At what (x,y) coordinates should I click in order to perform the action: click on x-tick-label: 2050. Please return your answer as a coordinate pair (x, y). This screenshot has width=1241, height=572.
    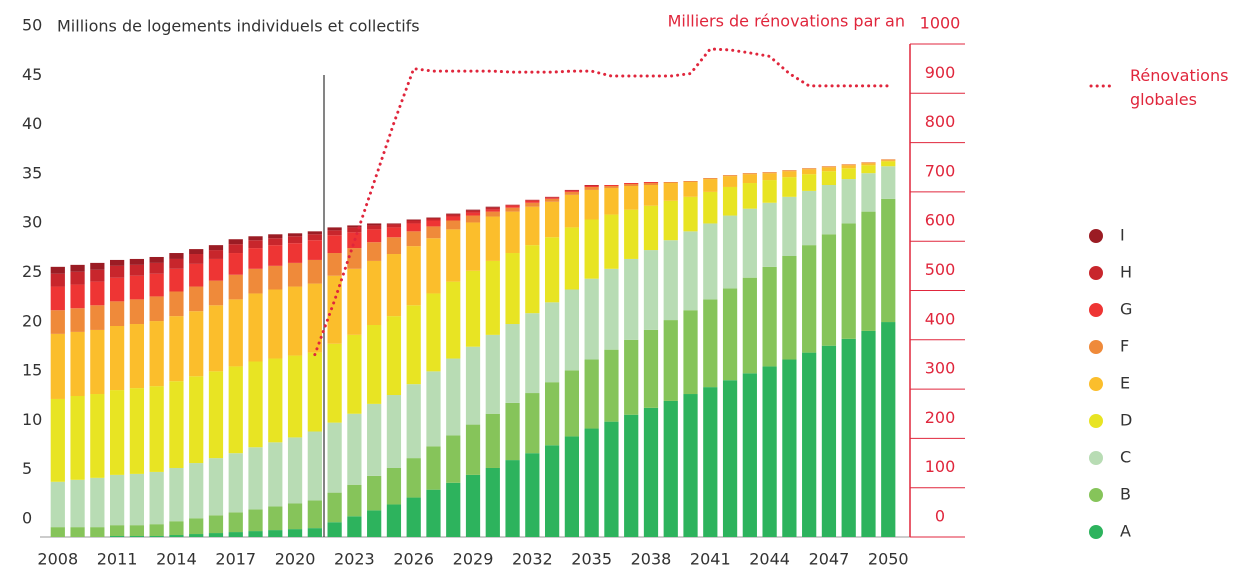
    Looking at the image, I should click on (888, 559).